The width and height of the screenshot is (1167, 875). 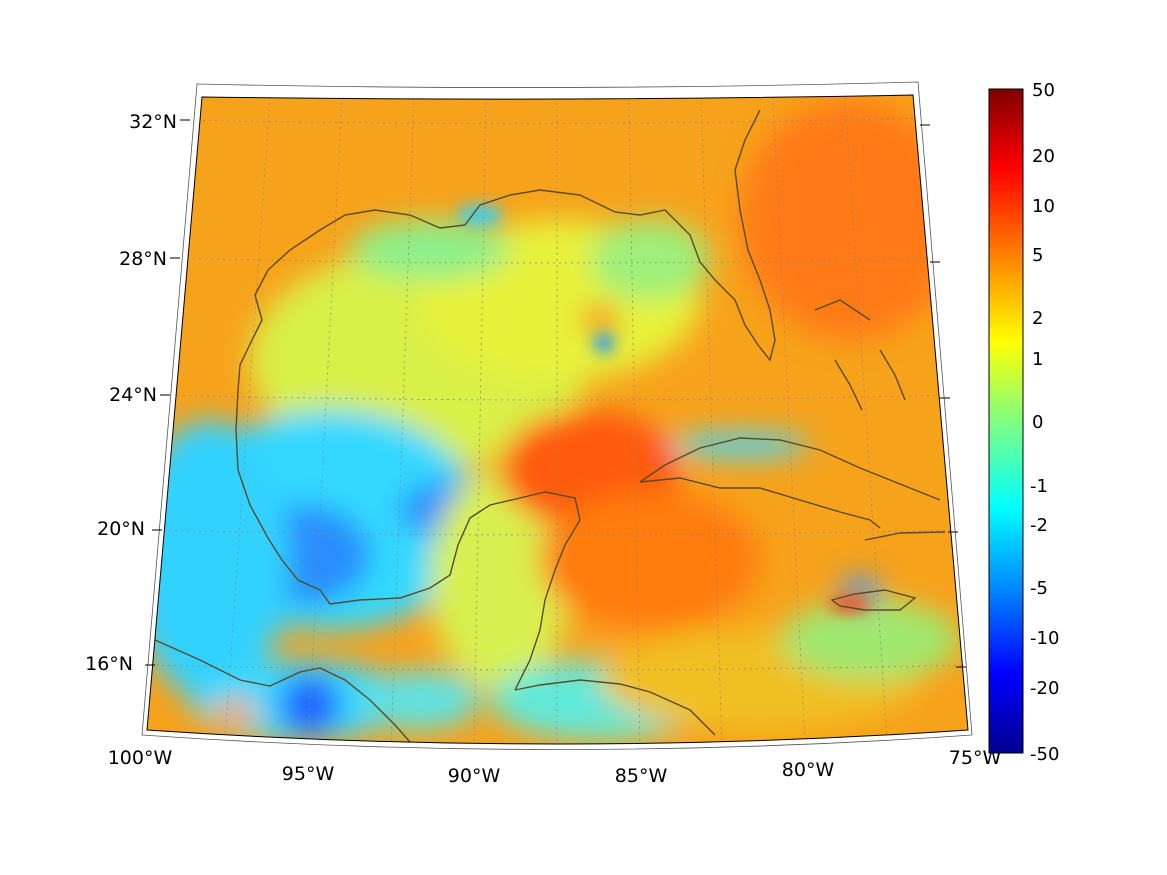 I want to click on lat-label-16: 16°N, so click(x=109, y=664).